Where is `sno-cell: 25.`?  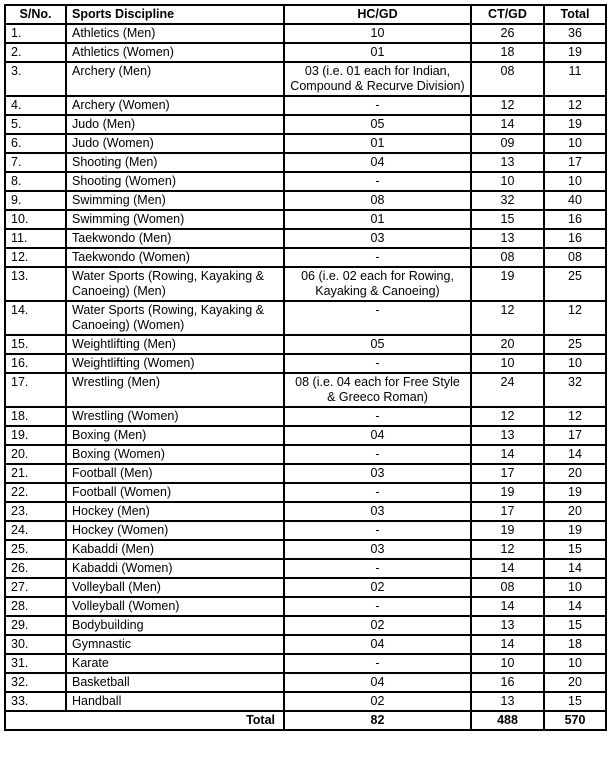 sno-cell: 25. is located at coordinates (35, 549).